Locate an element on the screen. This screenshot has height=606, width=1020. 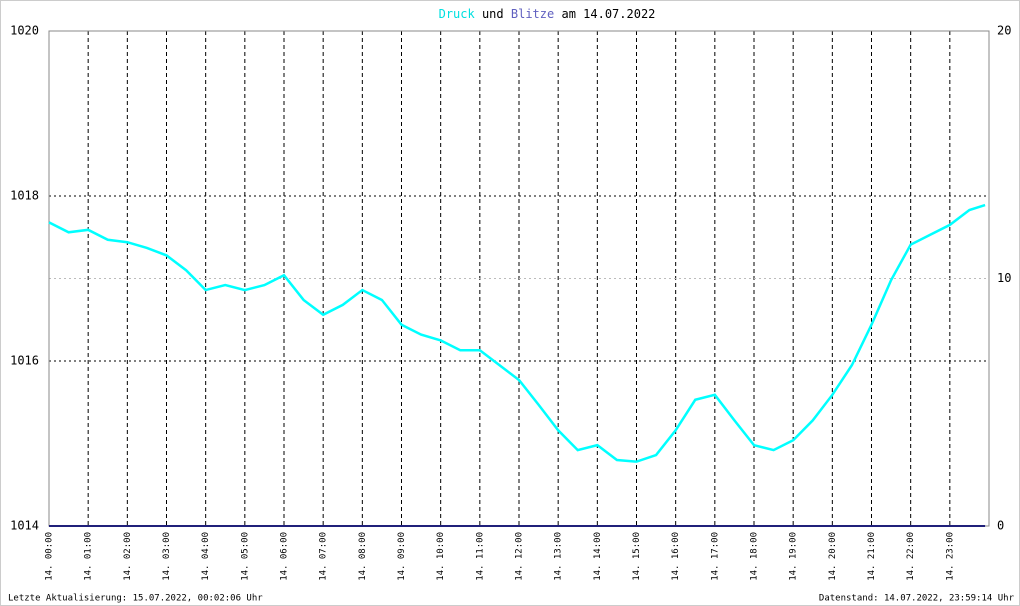
title-series-2: Blitze is located at coordinates (532, 14).